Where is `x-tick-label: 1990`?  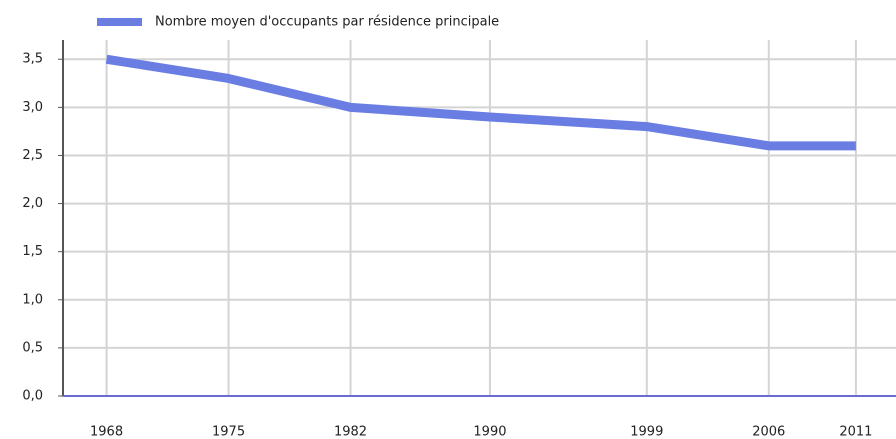
x-tick-label: 1990 is located at coordinates (489, 432).